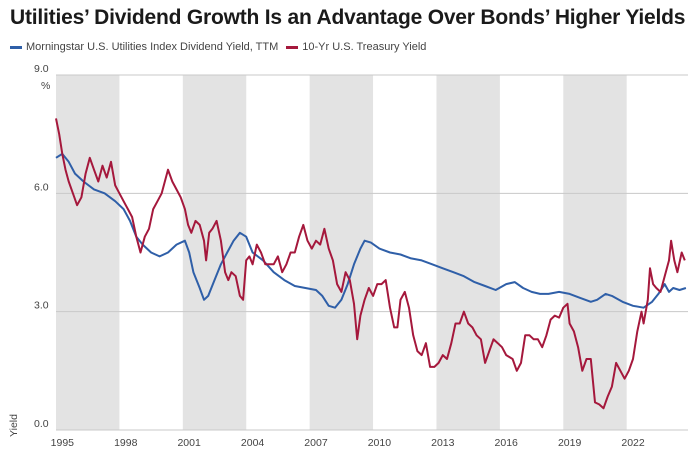 This screenshot has width=700, height=458. I want to click on legend-item-treasury-yield: 10-Yr U.S. Treasury Yield, so click(356, 47).